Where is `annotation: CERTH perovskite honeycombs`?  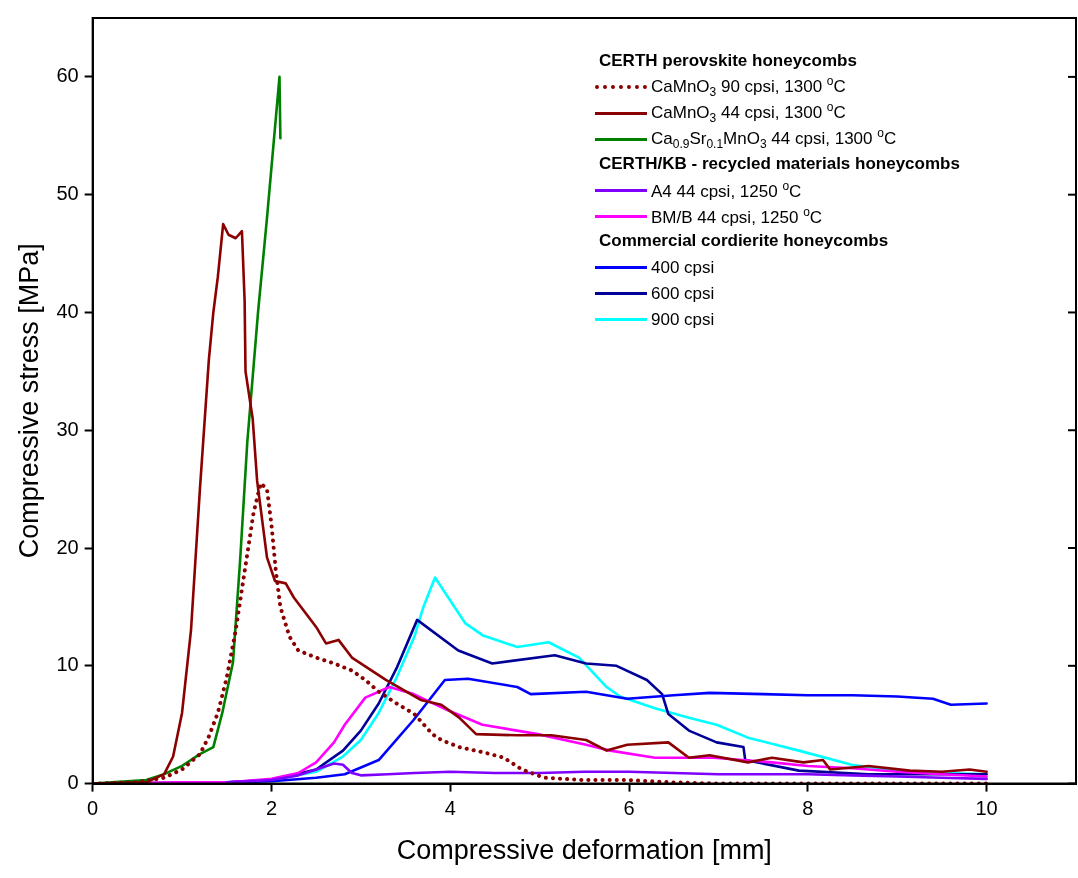 annotation: CERTH perovskite honeycombs is located at coordinates (728, 60).